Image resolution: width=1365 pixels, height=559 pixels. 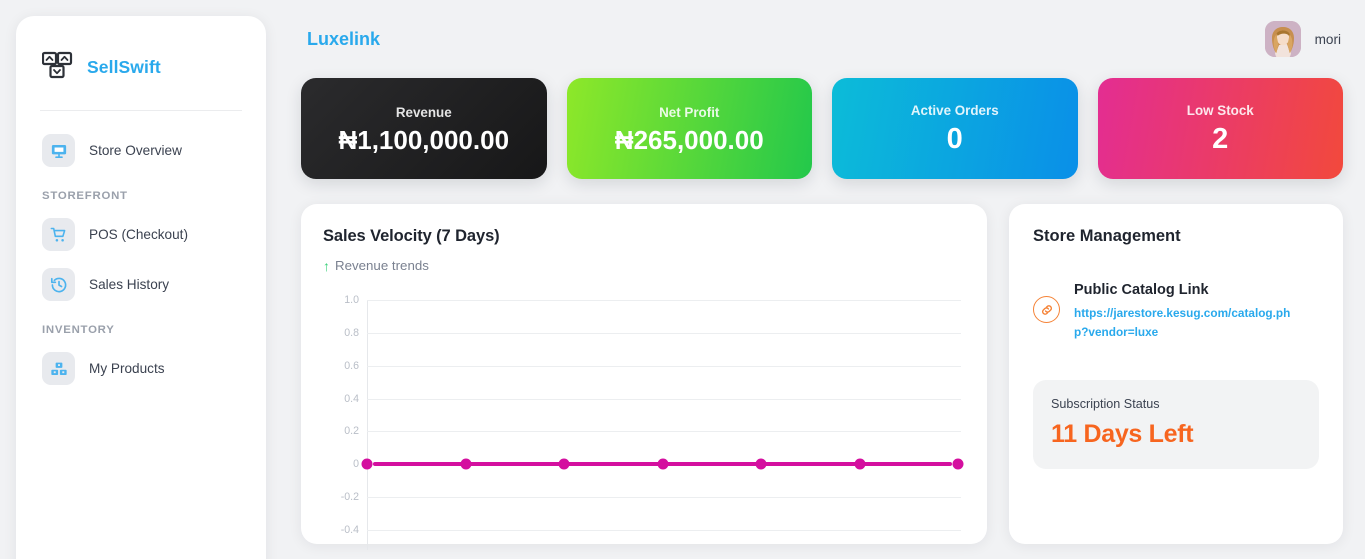 What do you see at coordinates (424, 139) in the screenshot?
I see `kpi-value: ₦1,100,000.00` at bounding box center [424, 139].